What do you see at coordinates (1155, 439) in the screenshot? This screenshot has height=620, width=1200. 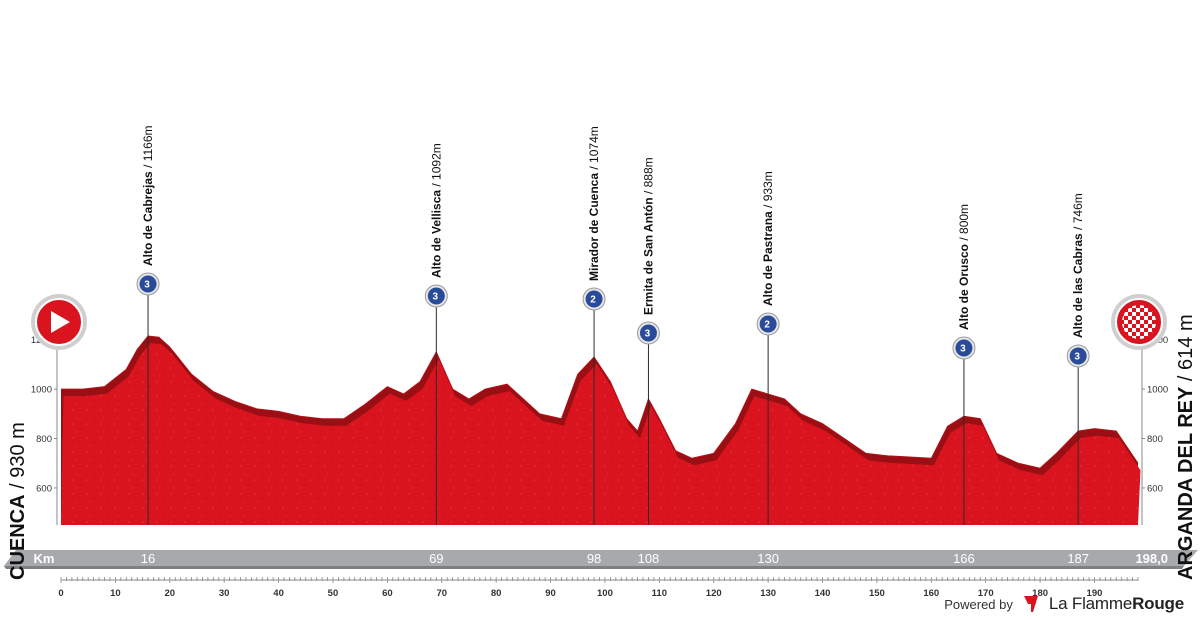 I see `y-tick-right-label: 800` at bounding box center [1155, 439].